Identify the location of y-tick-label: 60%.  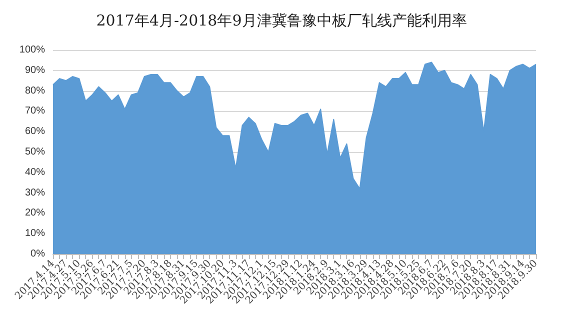
(35, 132).